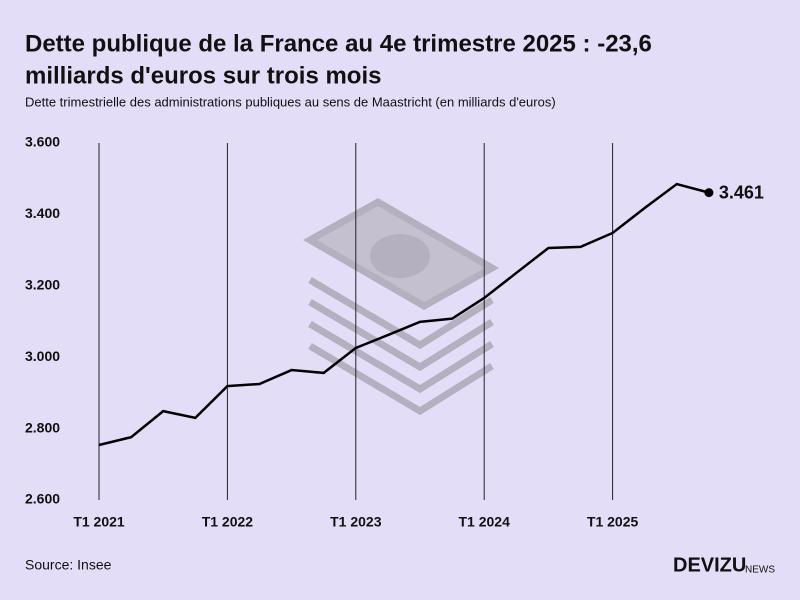 The height and width of the screenshot is (600, 800). I want to click on brand-suffix: NEWS, so click(760, 570).